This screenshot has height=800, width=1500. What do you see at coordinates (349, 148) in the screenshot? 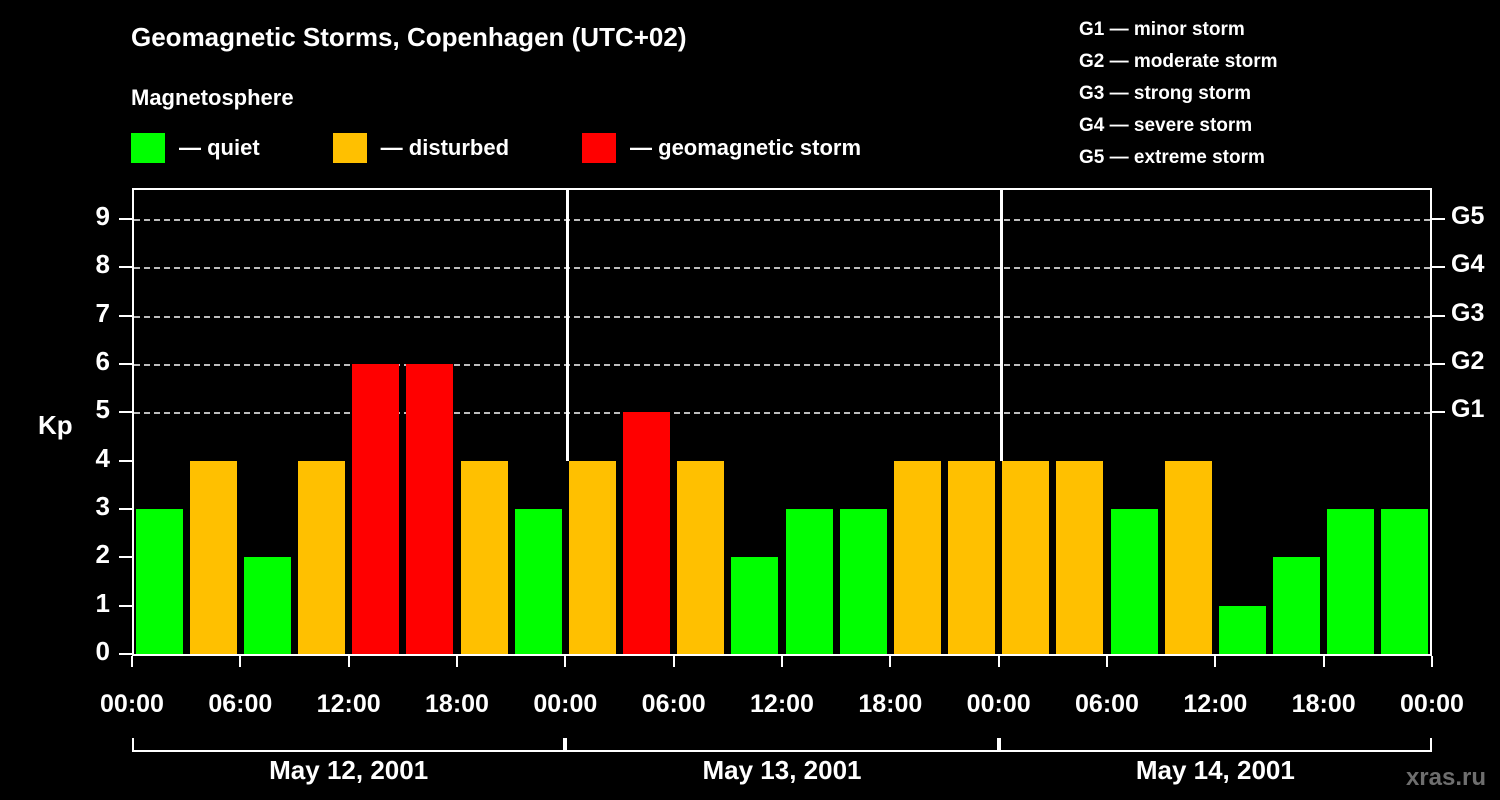
I see `legend-swatch-disturbed` at bounding box center [349, 148].